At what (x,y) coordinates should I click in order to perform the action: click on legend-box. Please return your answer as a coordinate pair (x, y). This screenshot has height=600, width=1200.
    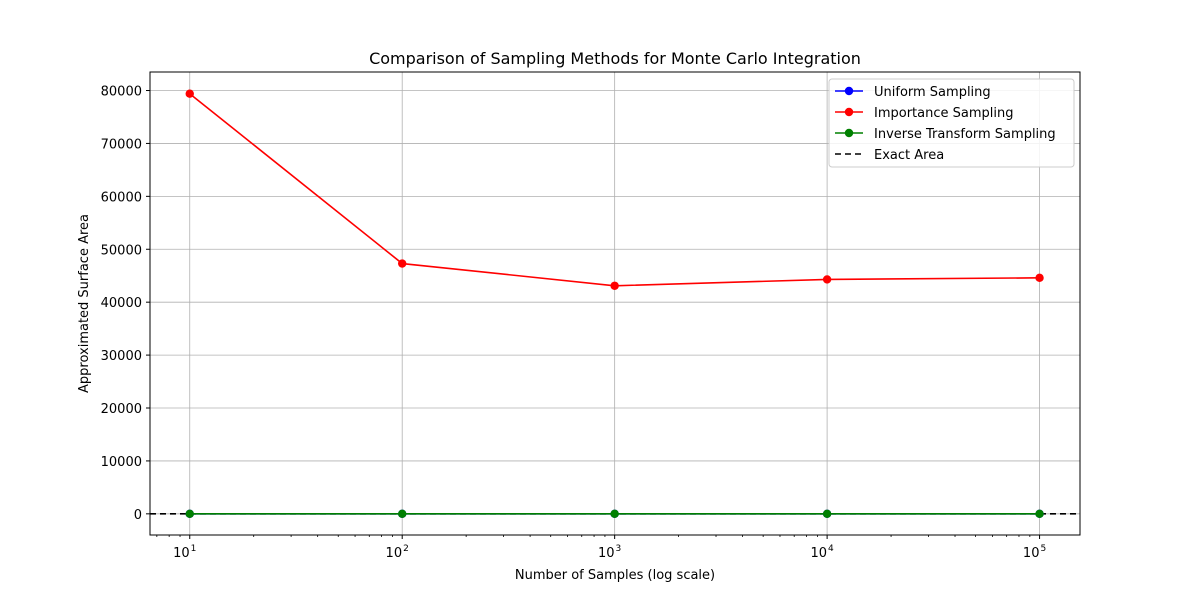
    Looking at the image, I should click on (951, 123).